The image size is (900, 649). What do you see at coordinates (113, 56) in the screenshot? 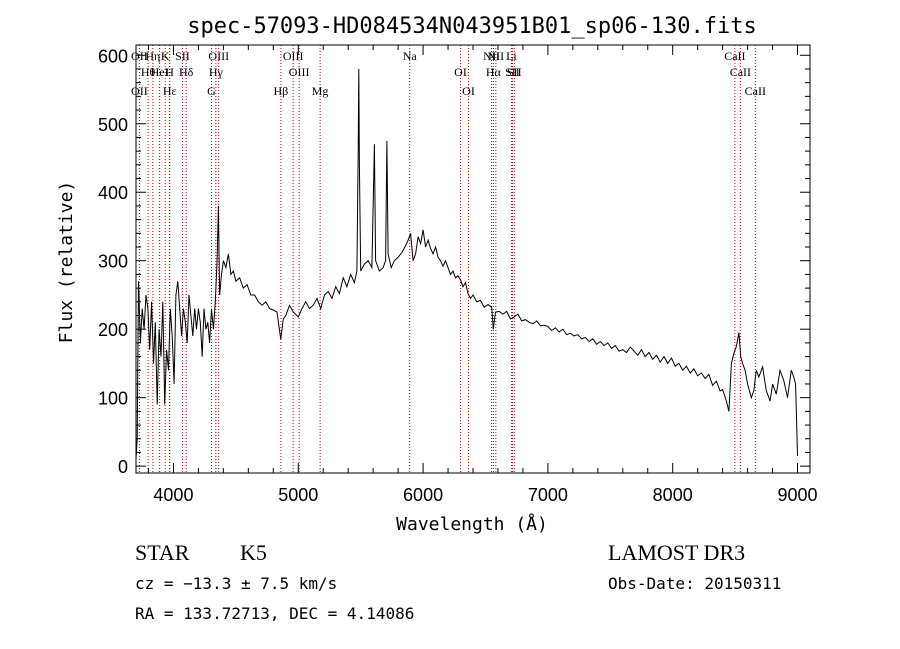
I see `y-tick-label: 600` at bounding box center [113, 56].